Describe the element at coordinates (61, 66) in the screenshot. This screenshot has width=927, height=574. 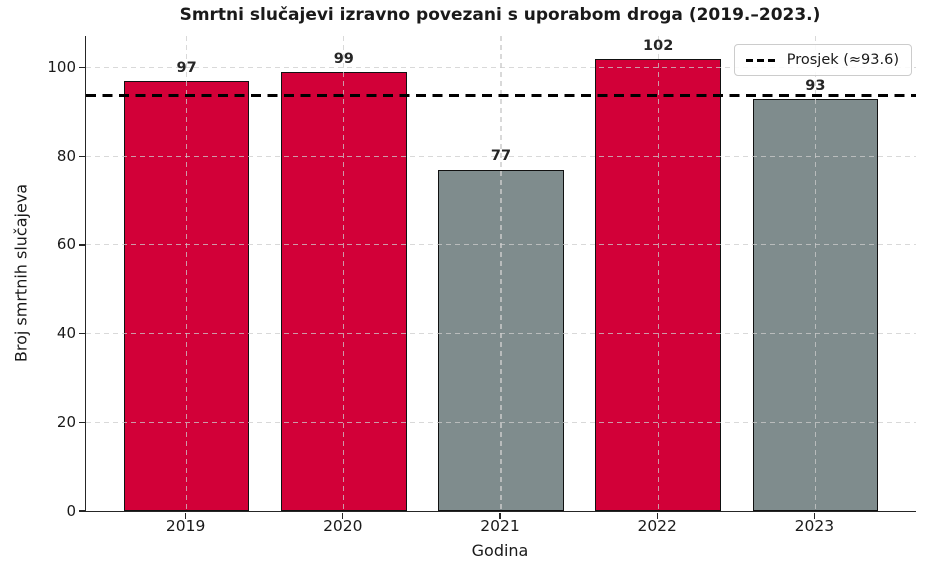
I see `ytick-label-100: 100` at that location.